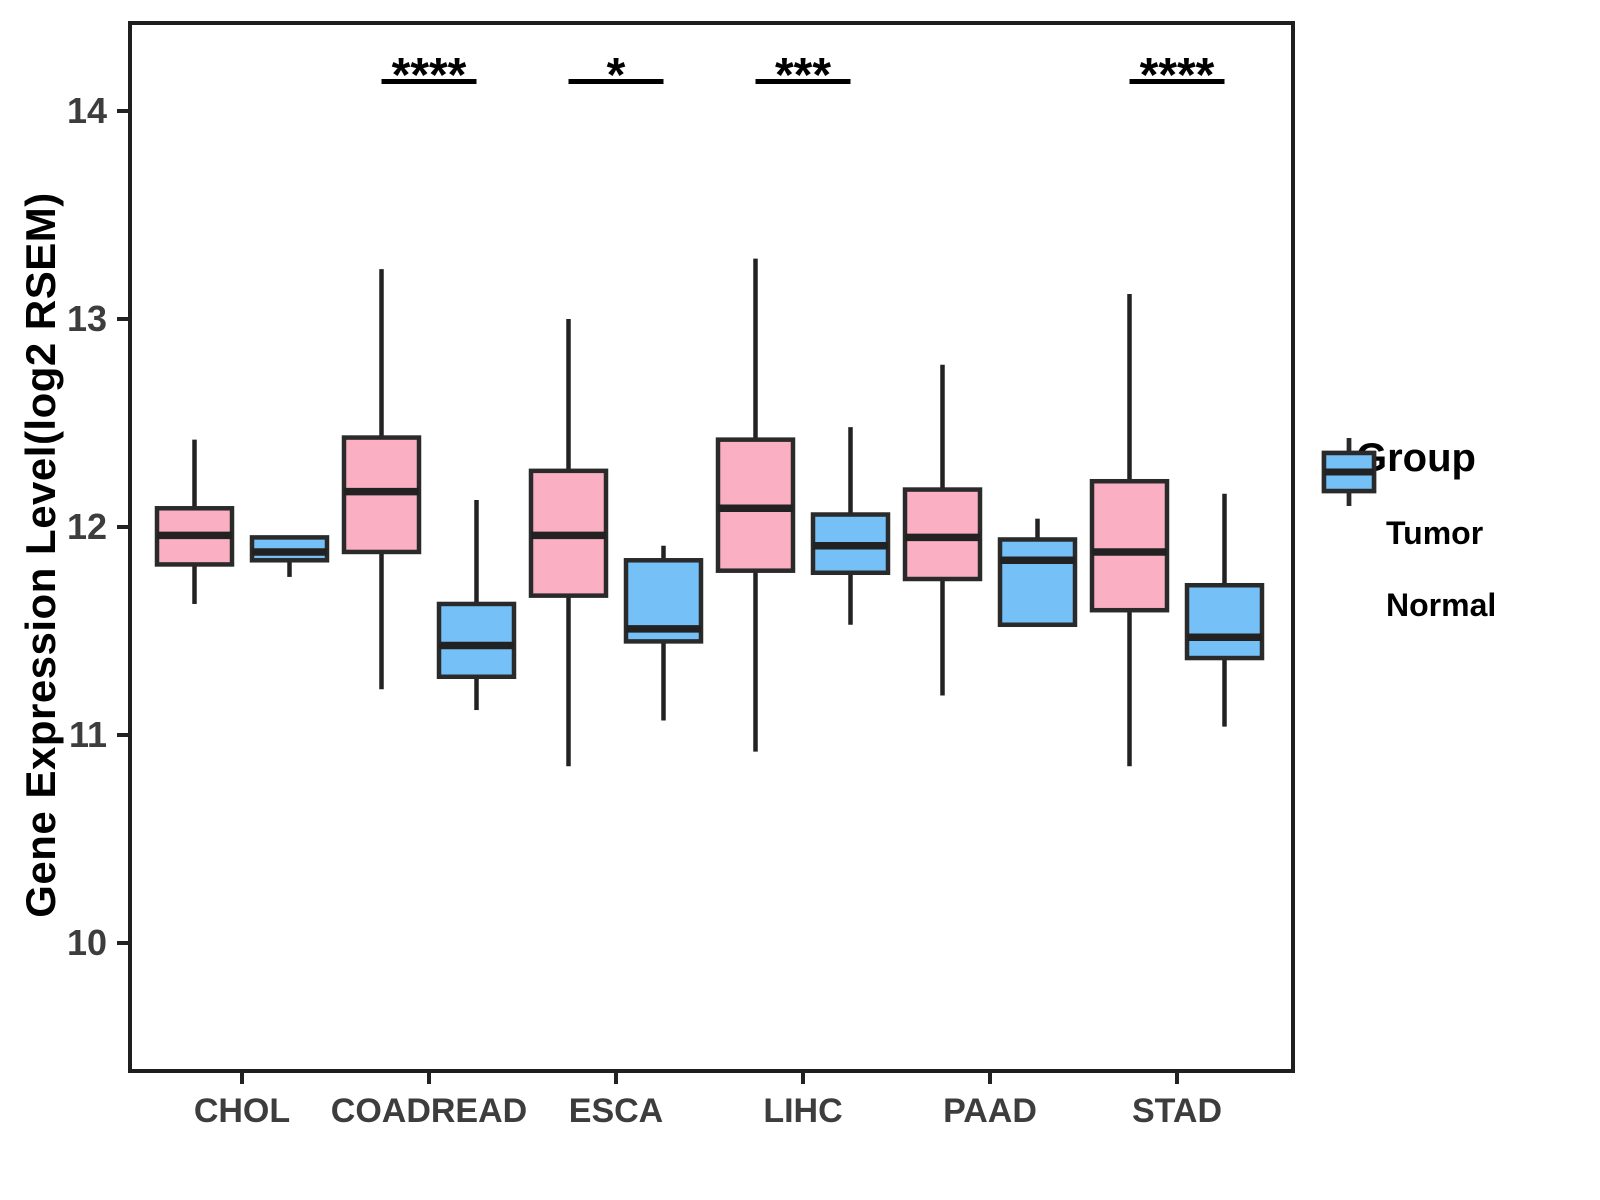 This screenshot has width=1600, height=1200. I want to click on boxplot-stad-normal-box, so click(1224, 621).